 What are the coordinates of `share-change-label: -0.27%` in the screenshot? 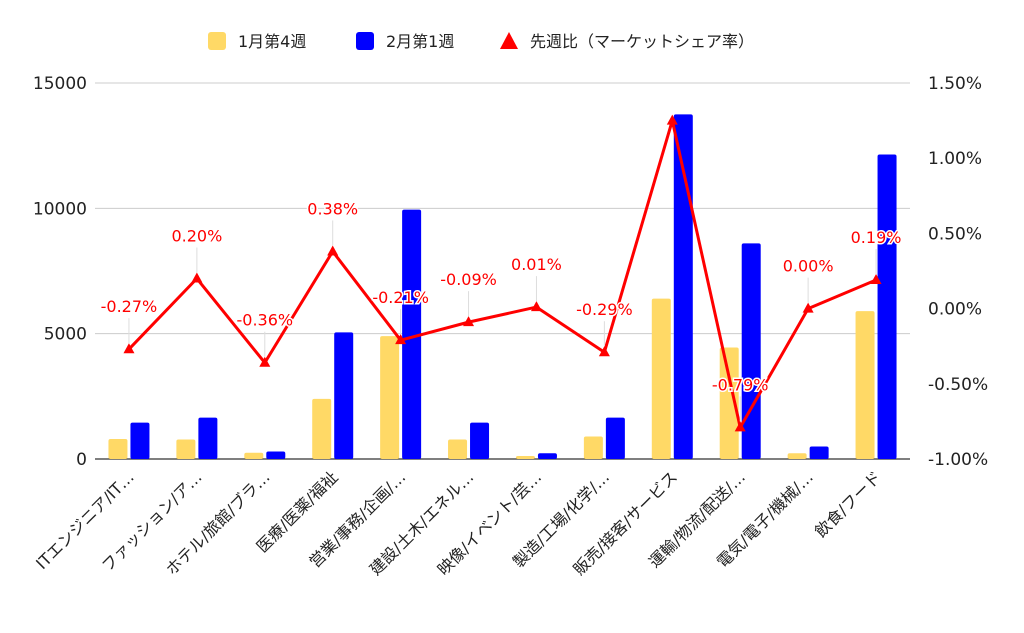 It's located at (129, 306).